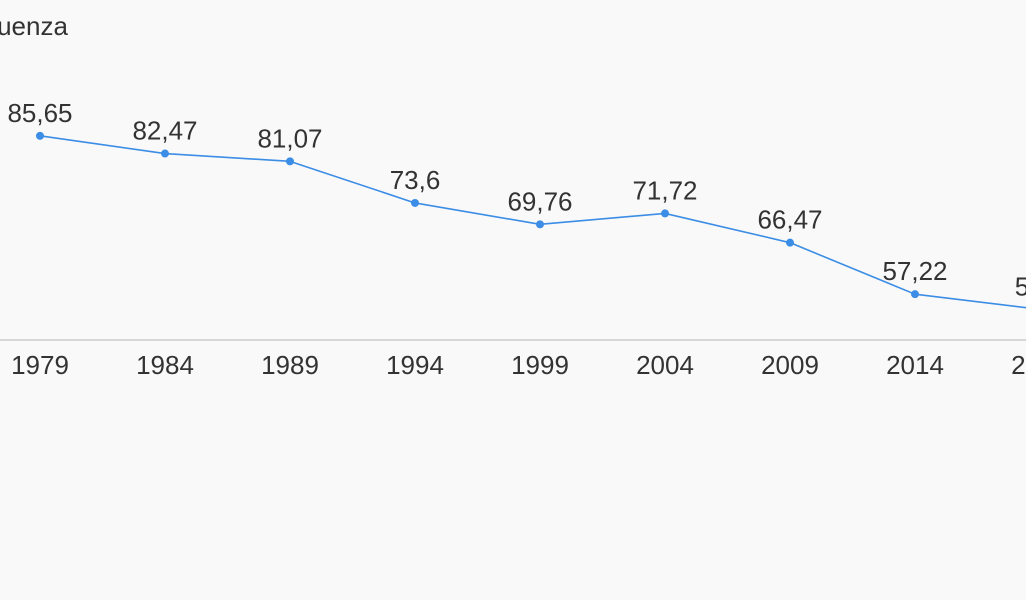  What do you see at coordinates (914, 271) in the screenshot?
I see `data-label: 57,22` at bounding box center [914, 271].